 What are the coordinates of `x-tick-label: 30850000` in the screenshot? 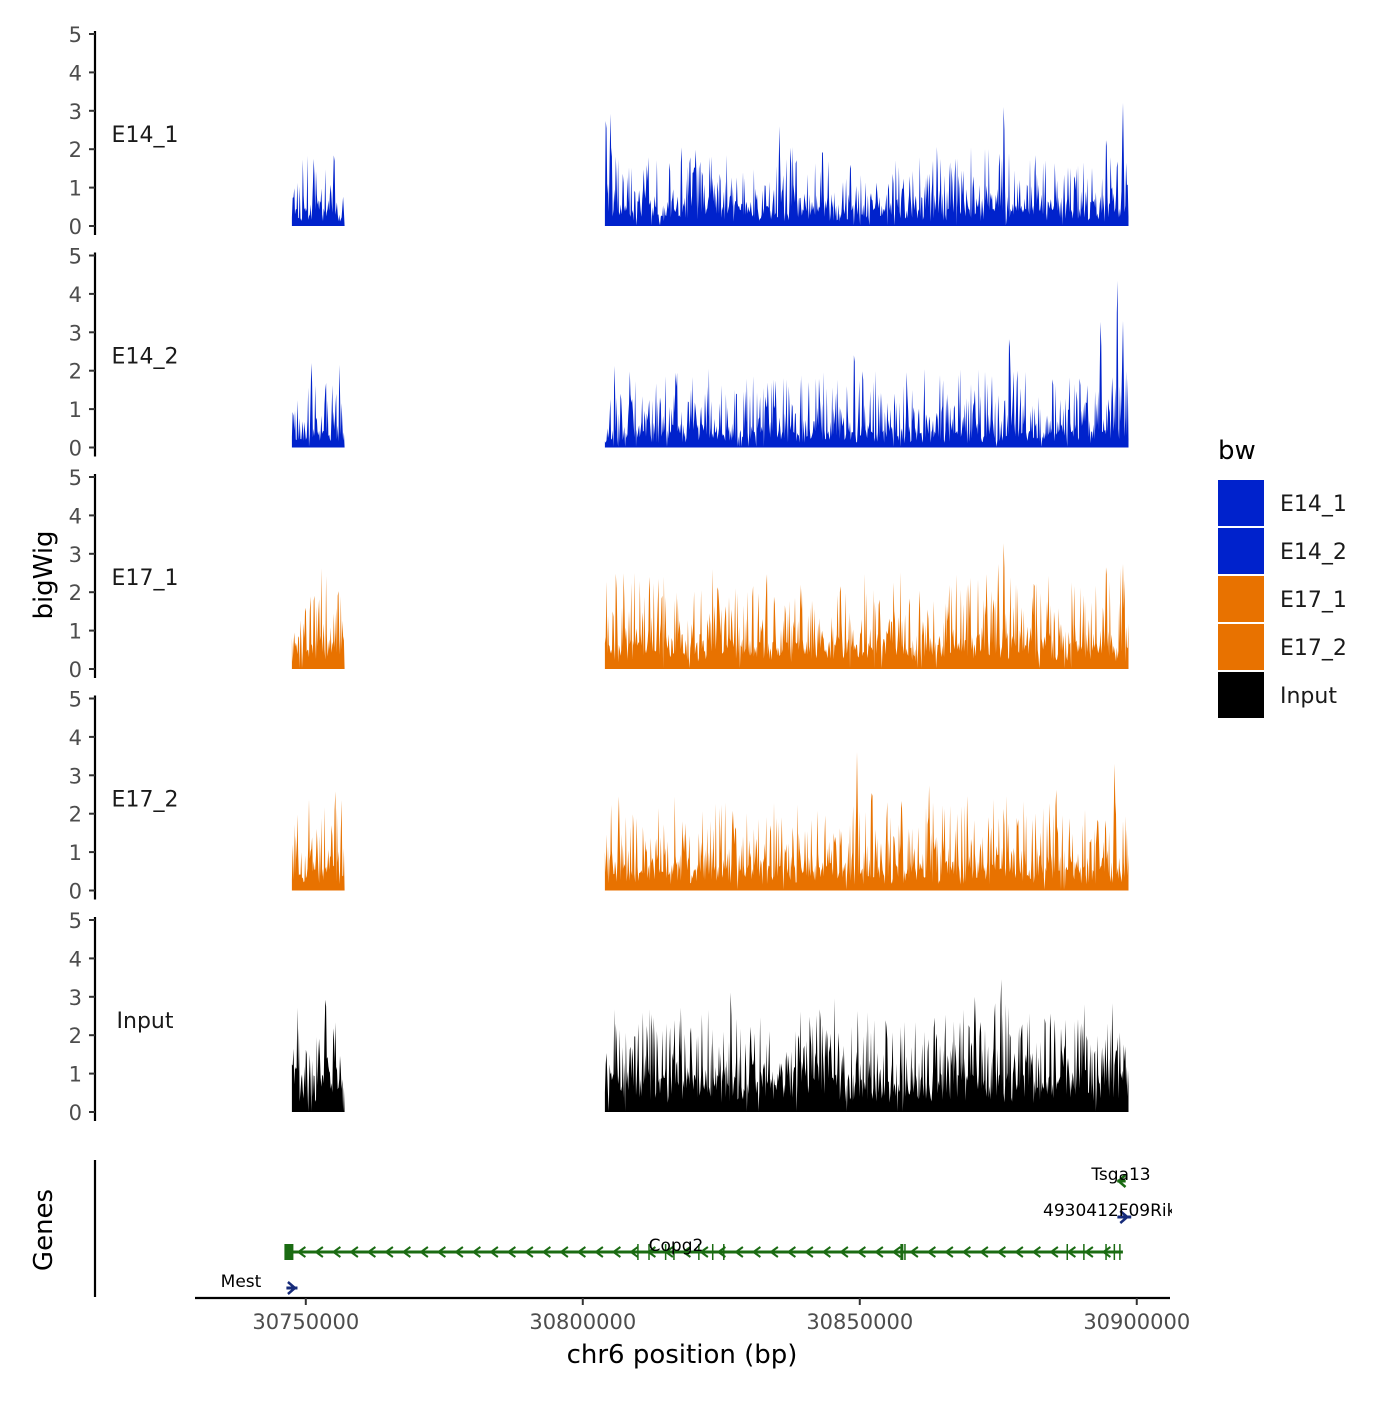 It's located at (859, 1322).